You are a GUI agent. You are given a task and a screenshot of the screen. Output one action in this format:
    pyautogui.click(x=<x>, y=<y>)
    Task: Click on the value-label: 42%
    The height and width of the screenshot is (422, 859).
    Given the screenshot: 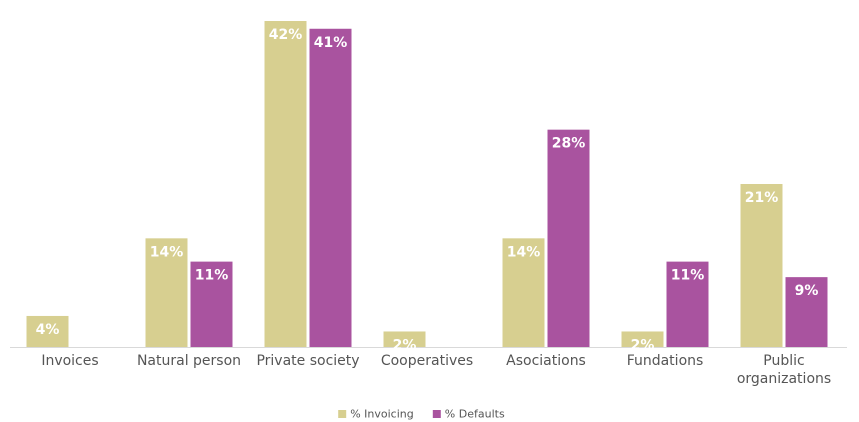 What is the action you would take?
    pyautogui.click(x=286, y=35)
    